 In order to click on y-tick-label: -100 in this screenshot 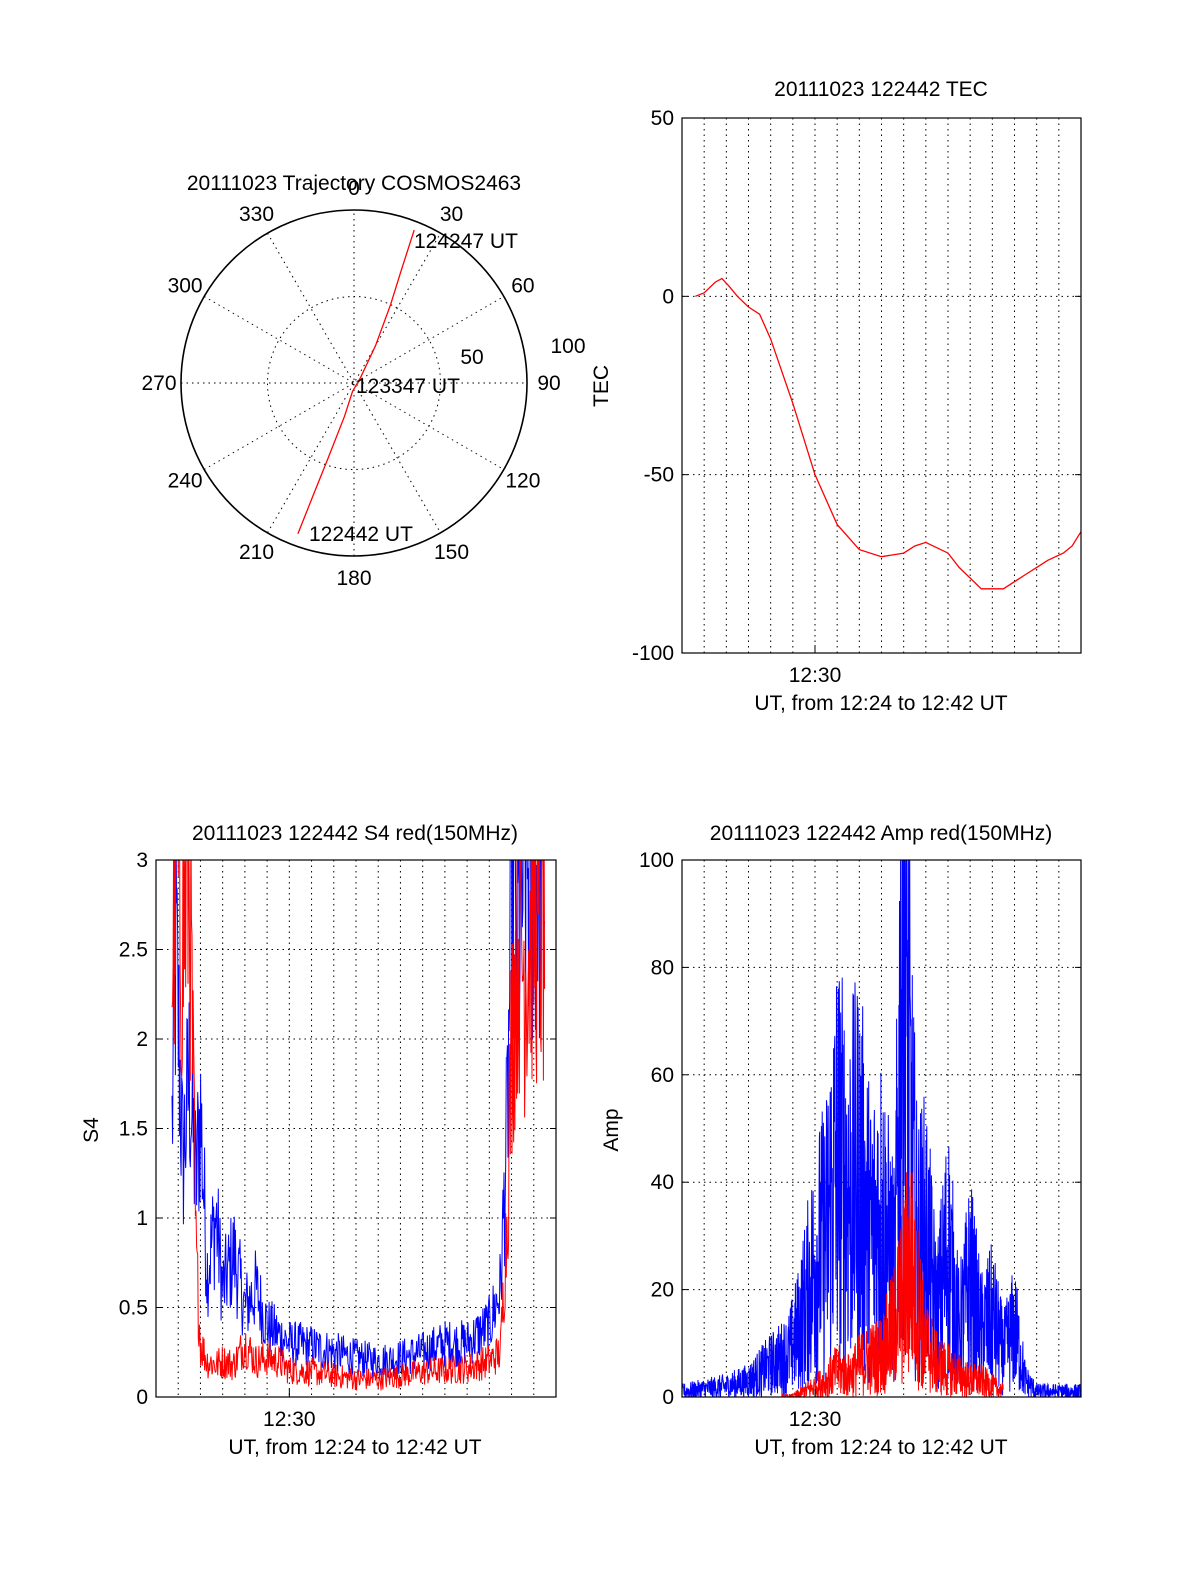, I will do `click(653, 653)`.